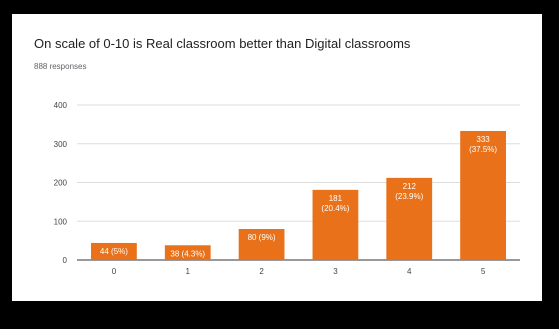 This screenshot has width=559, height=329. I want to click on y-tick-label: 200, so click(61, 183).